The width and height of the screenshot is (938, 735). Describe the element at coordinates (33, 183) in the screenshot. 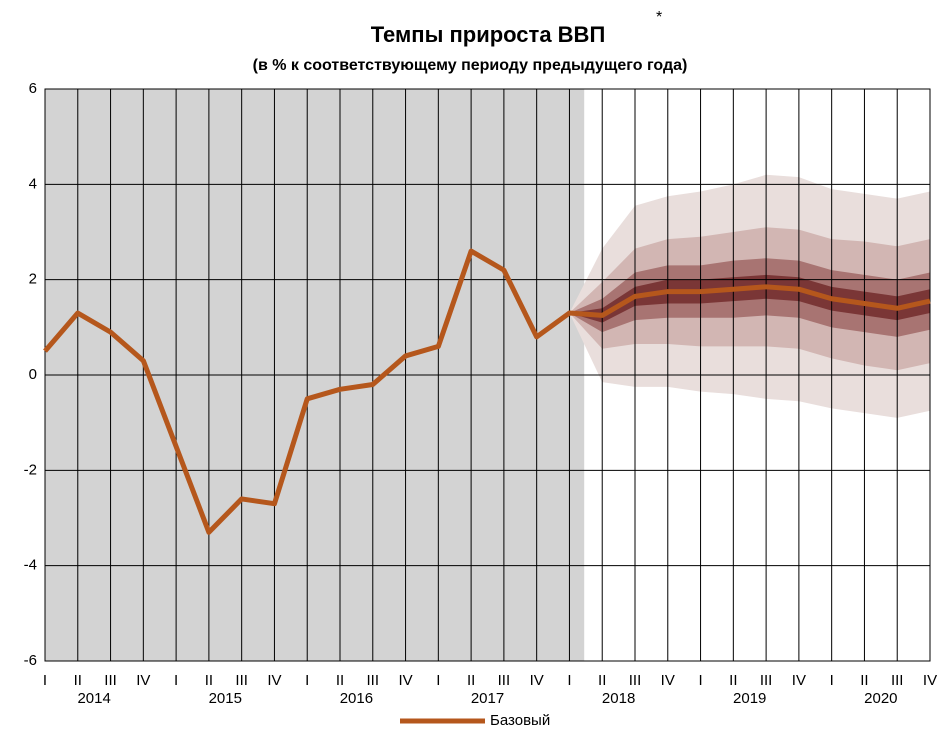

I see `y-tick-label: 4` at that location.